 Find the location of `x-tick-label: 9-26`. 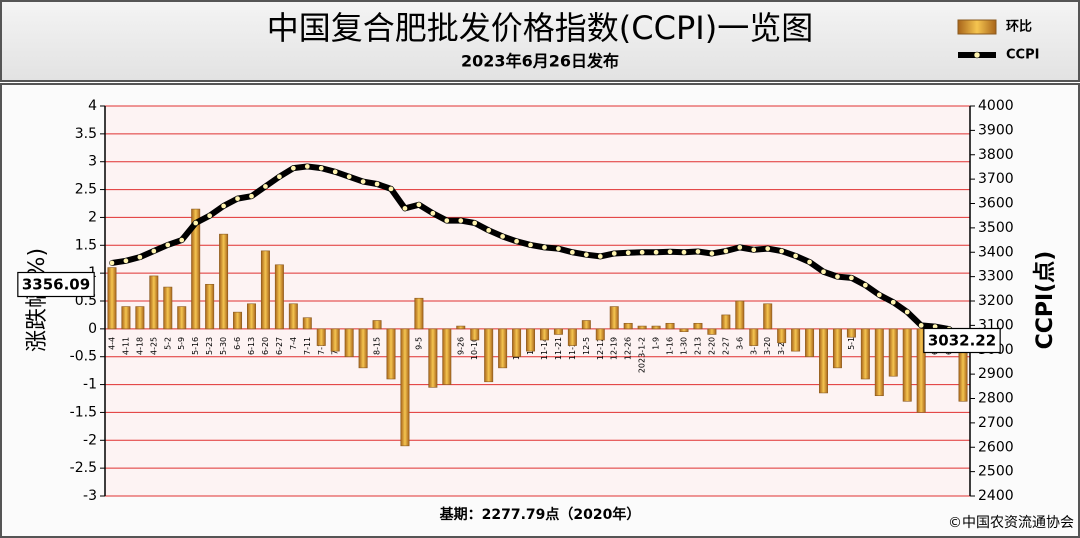

x-tick-label: 9-26 is located at coordinates (460, 346).